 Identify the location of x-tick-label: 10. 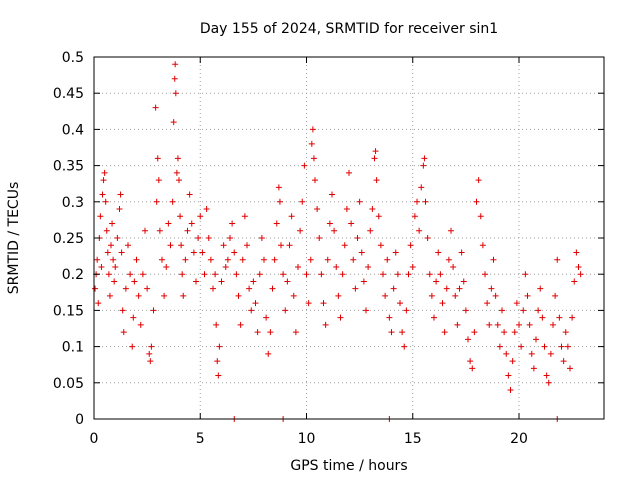
(307, 439).